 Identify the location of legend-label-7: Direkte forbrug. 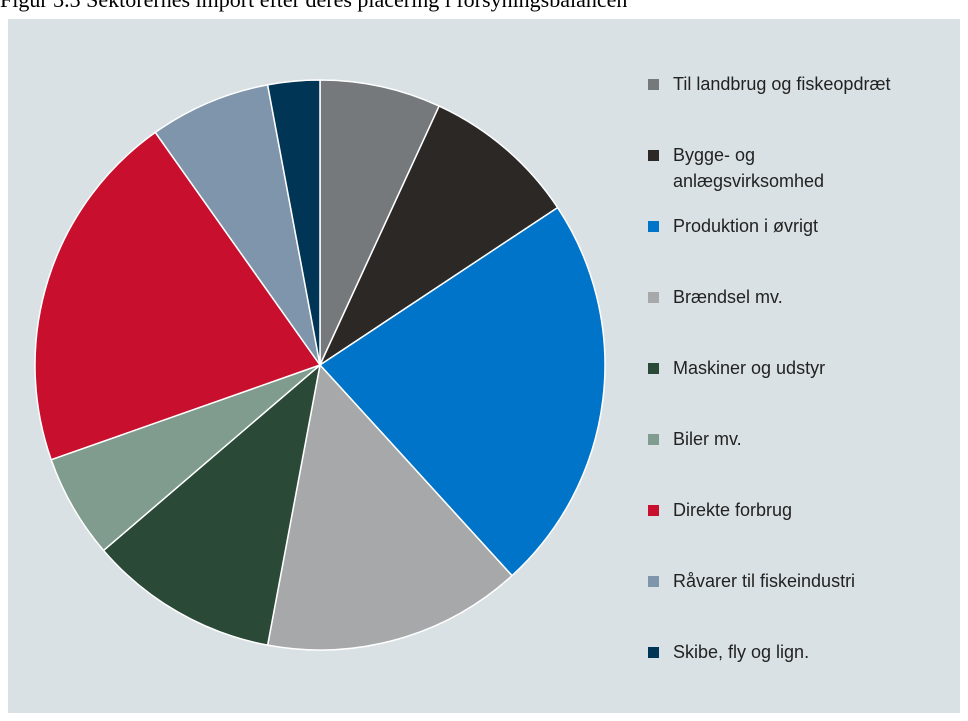
(733, 510).